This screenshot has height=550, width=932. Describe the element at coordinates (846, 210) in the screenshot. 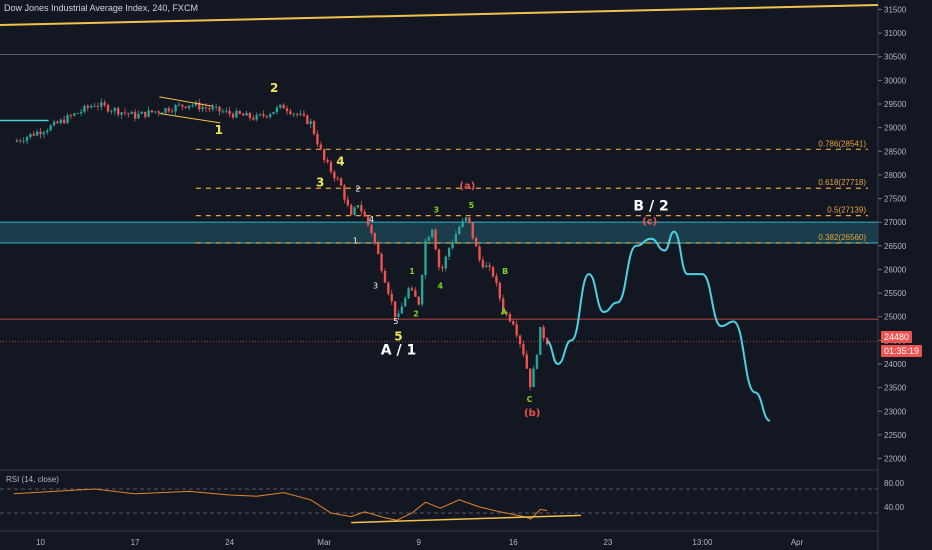

I see `fib-level-label: 0.5(27139)` at that location.